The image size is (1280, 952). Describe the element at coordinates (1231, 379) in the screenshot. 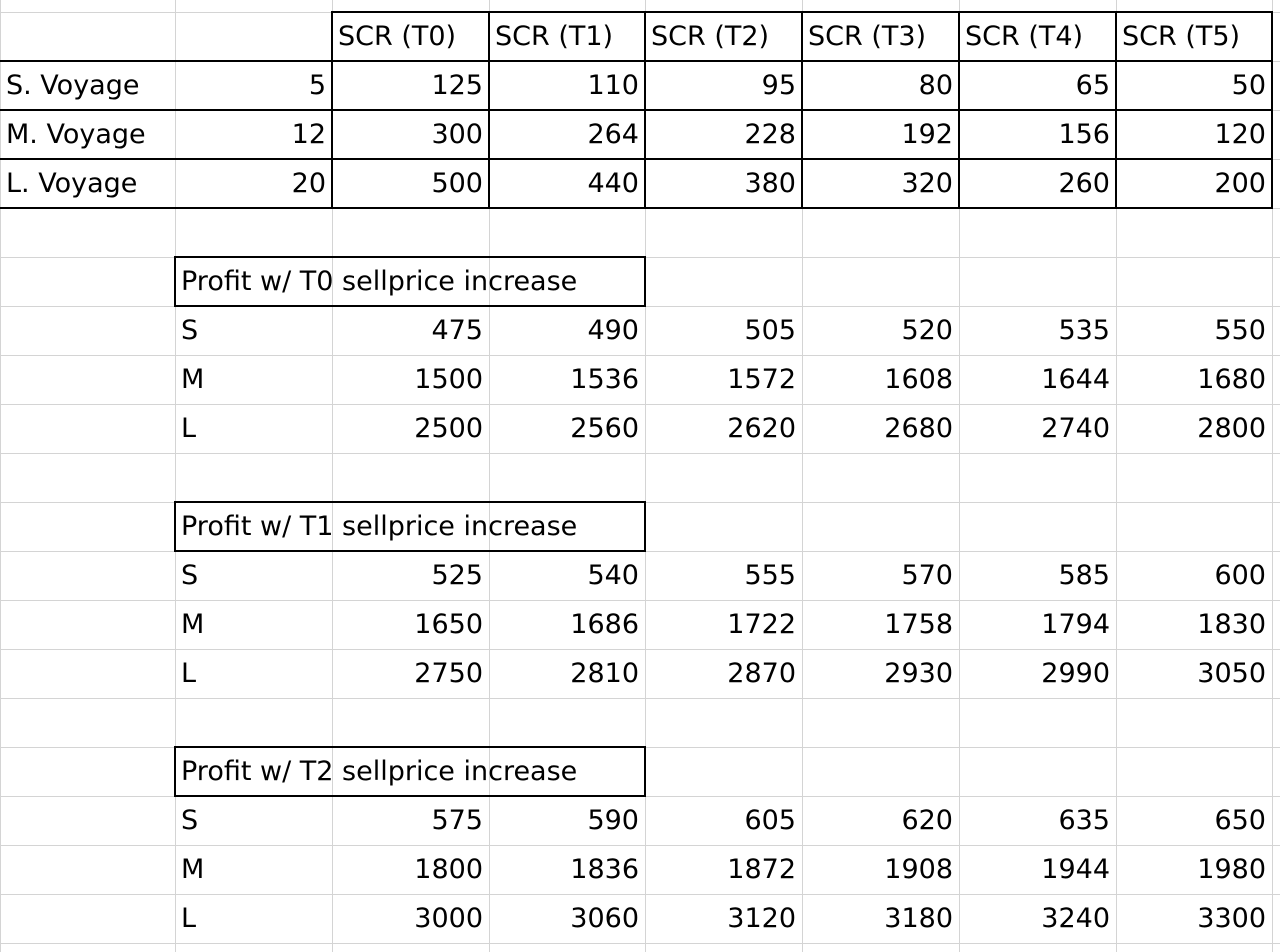

I see `profit-value-cell: 1680` at that location.